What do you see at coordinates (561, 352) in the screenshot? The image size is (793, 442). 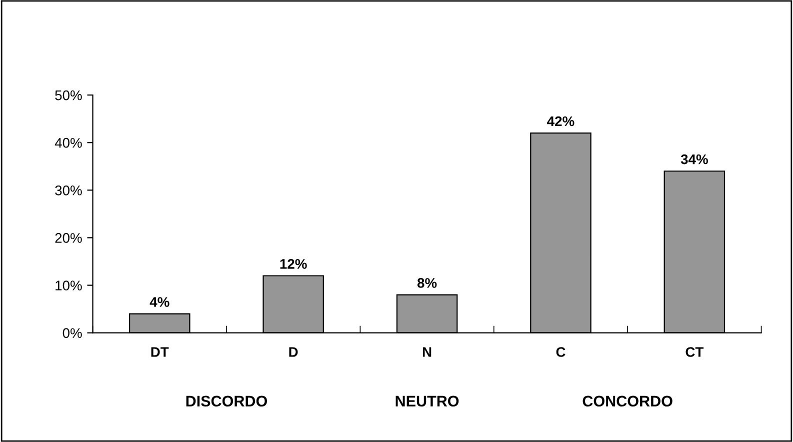 I see `x-tick-label: C` at bounding box center [561, 352].